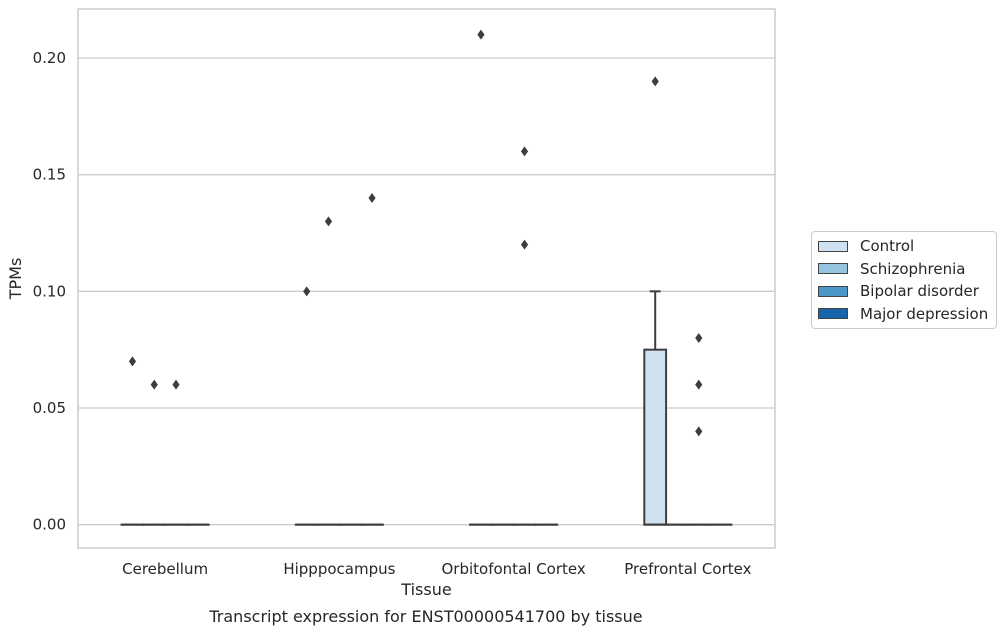  I want to click on legend-item: Control, so click(904, 246).